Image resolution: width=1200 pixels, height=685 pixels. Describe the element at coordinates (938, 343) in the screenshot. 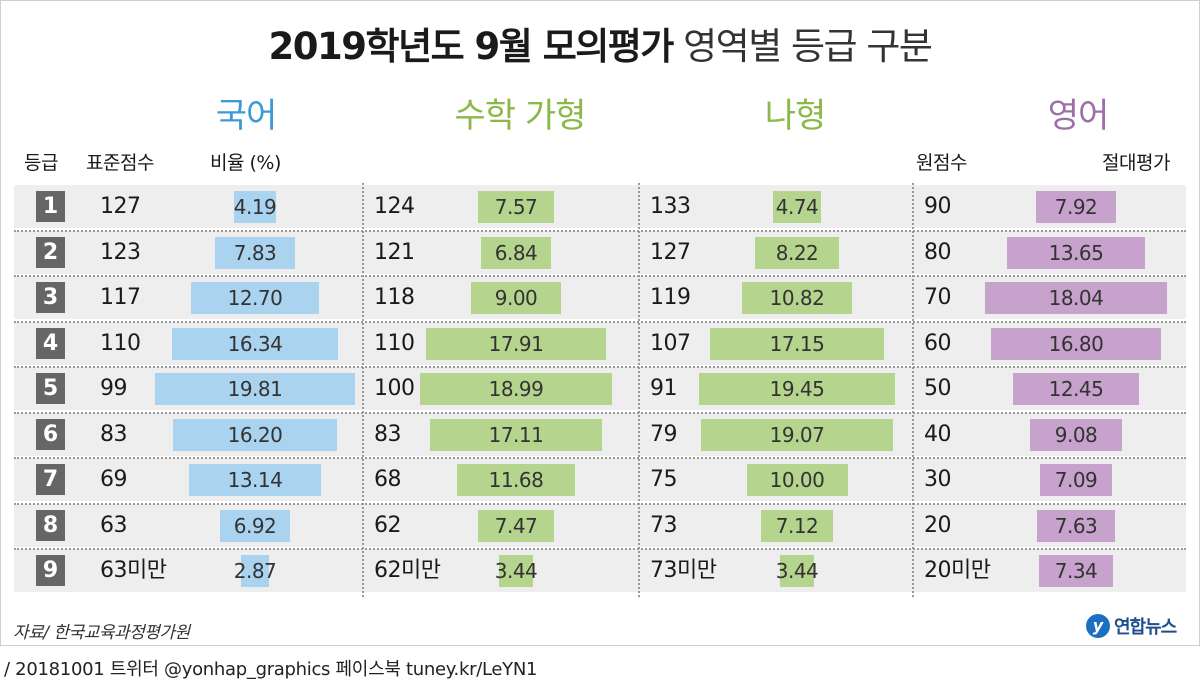

I see `english-score: 60` at that location.